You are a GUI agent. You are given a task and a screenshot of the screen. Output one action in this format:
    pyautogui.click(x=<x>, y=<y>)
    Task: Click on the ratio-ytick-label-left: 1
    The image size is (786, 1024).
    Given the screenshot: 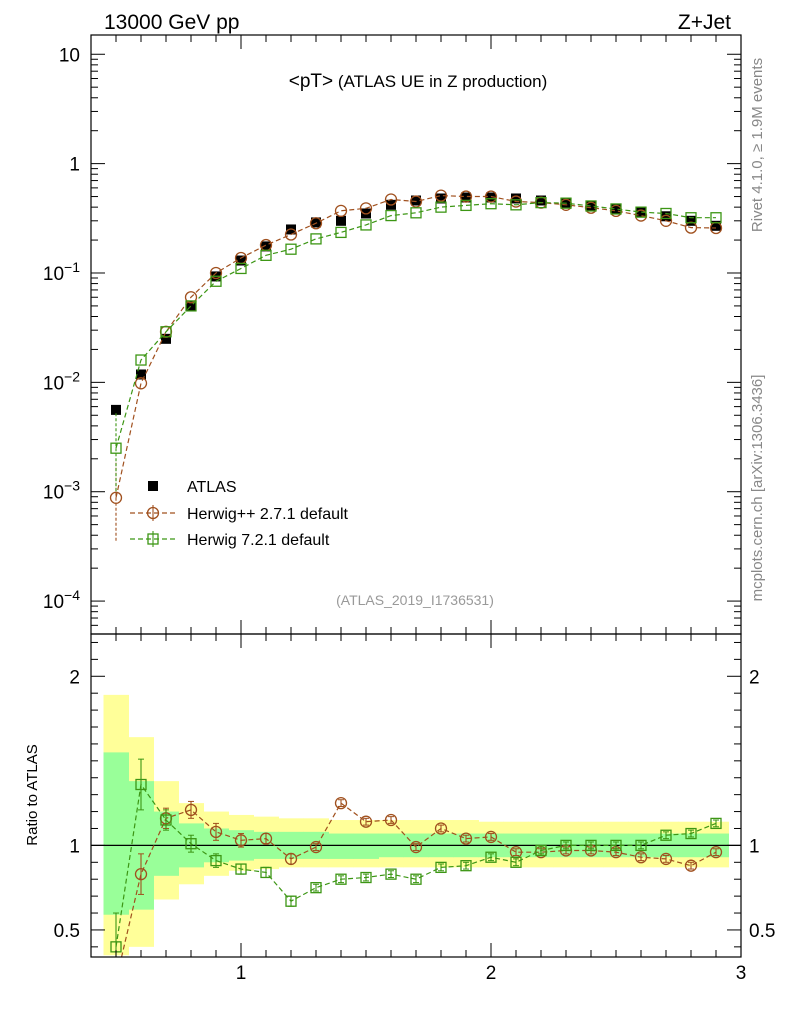 What is the action you would take?
    pyautogui.click(x=74, y=846)
    